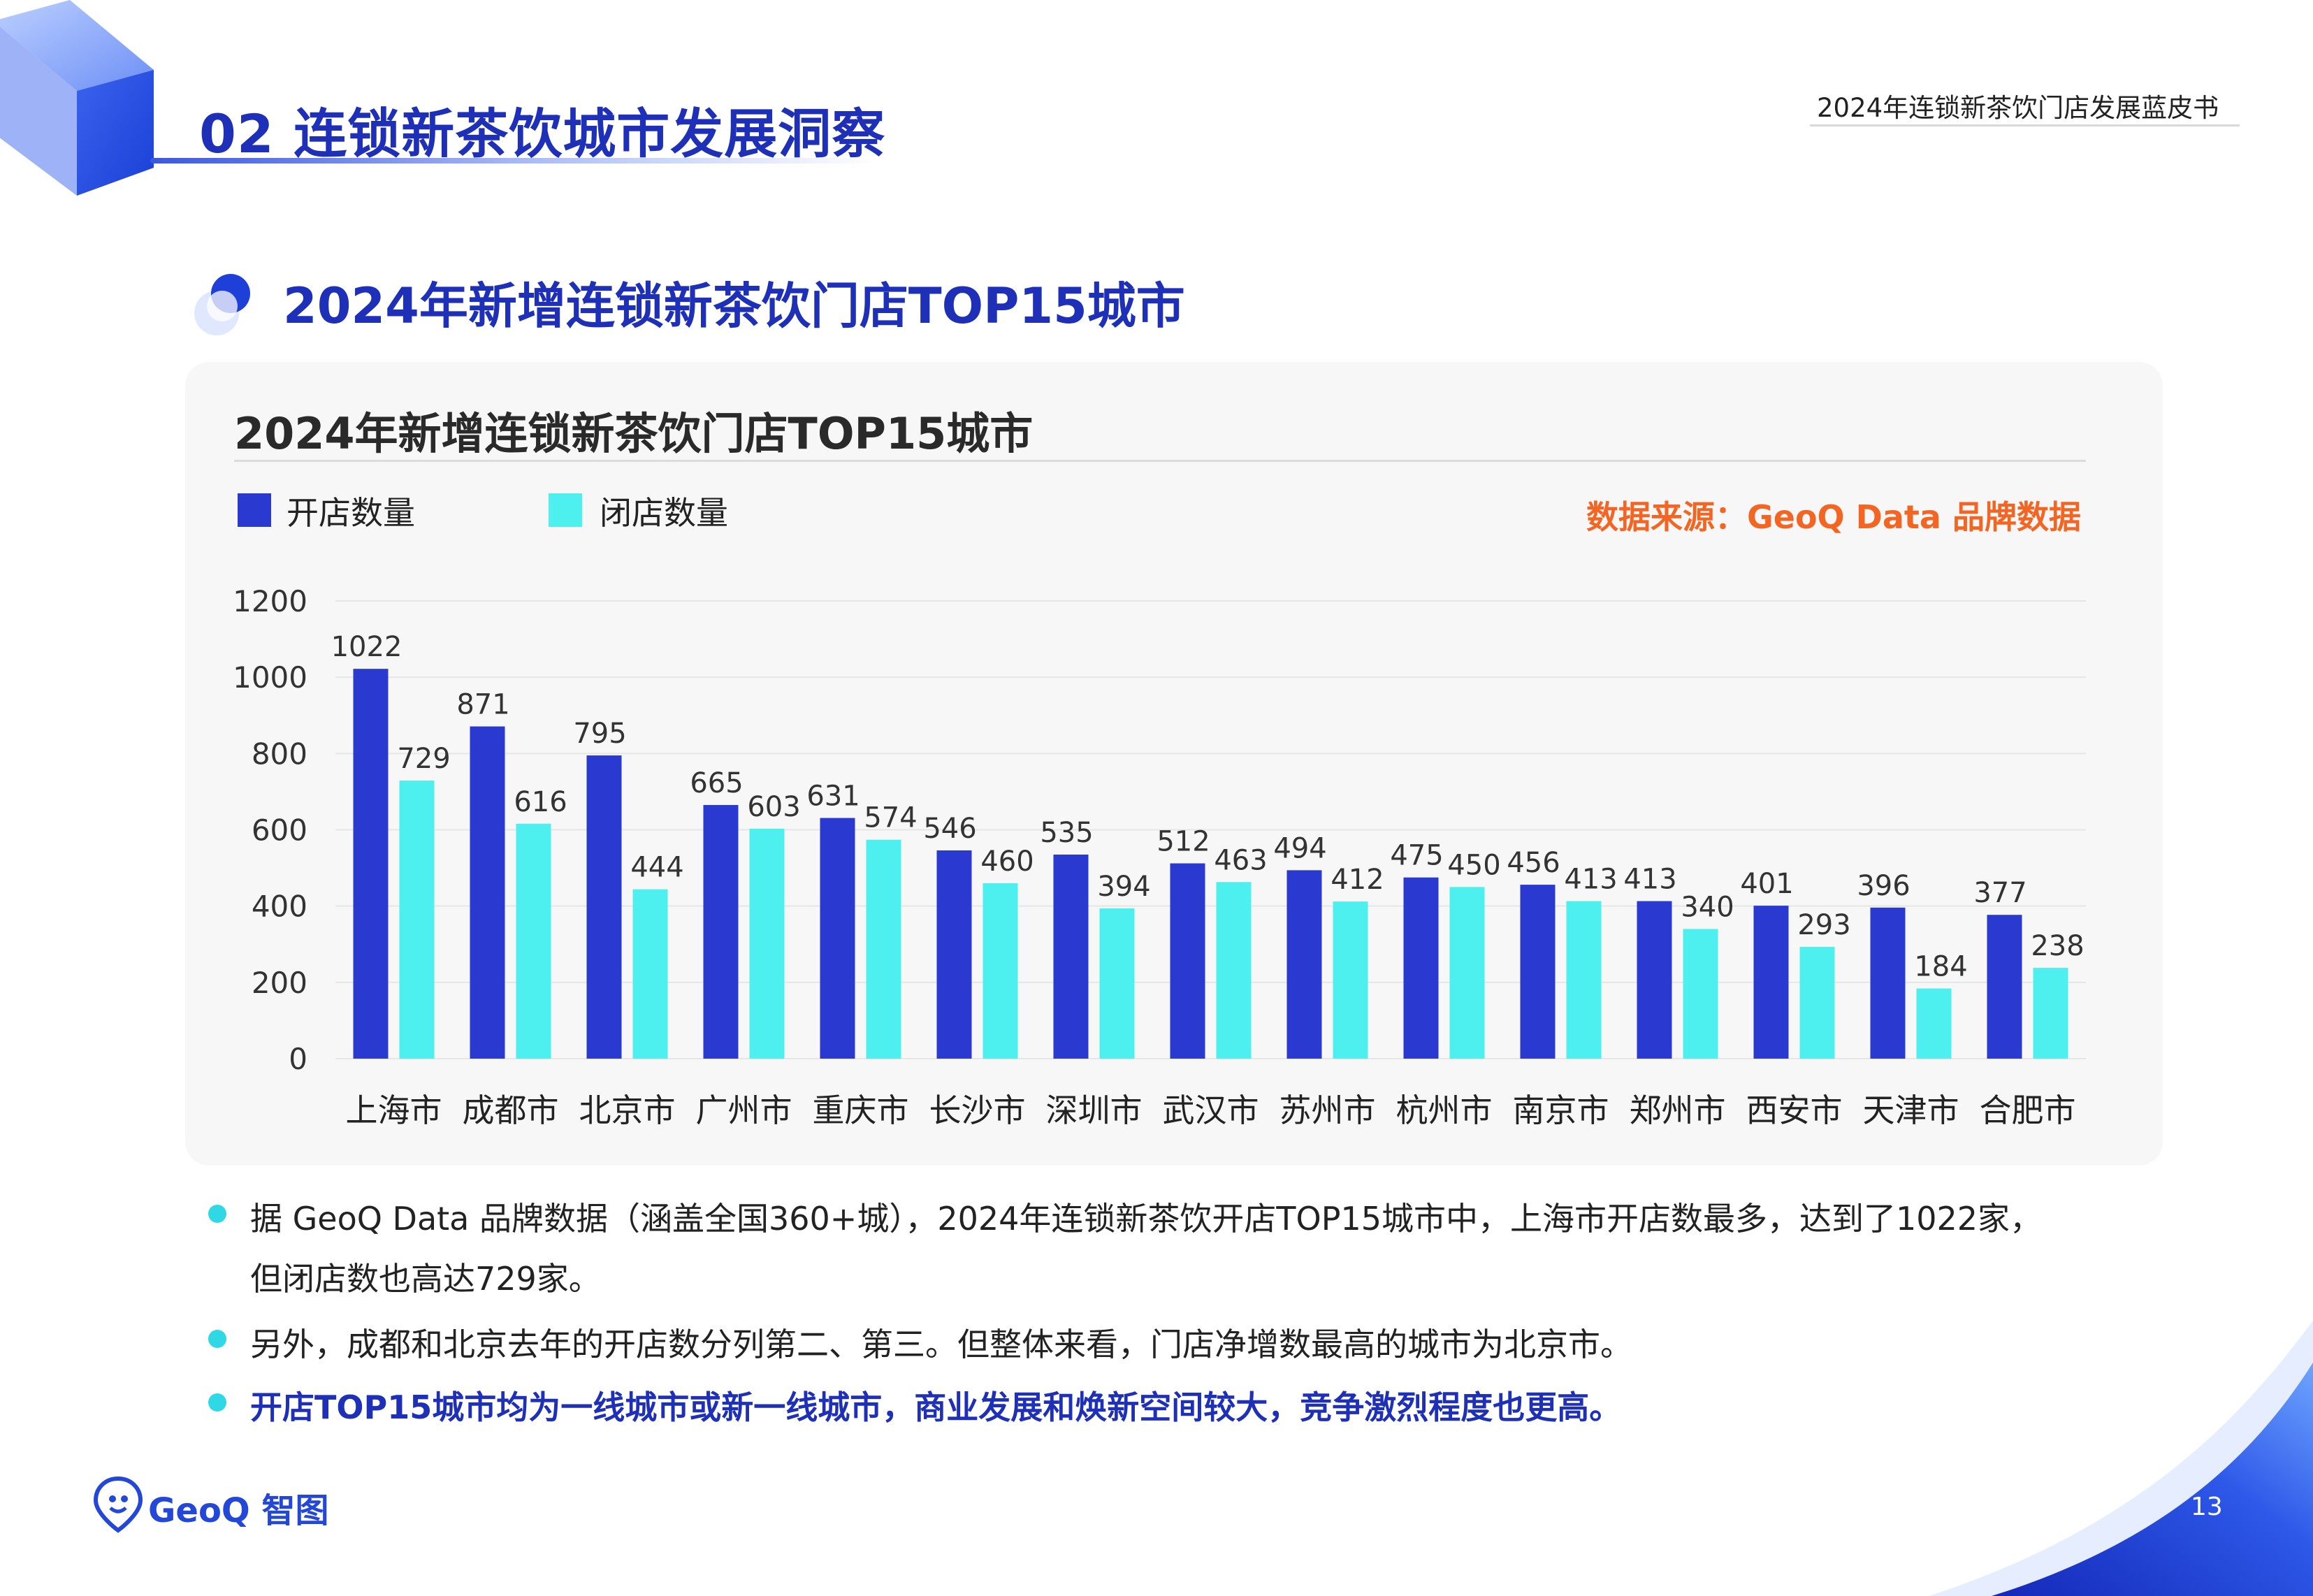  Describe the element at coordinates (744, 1110) in the screenshot. I see `x-tick-label: 广州市` at that location.